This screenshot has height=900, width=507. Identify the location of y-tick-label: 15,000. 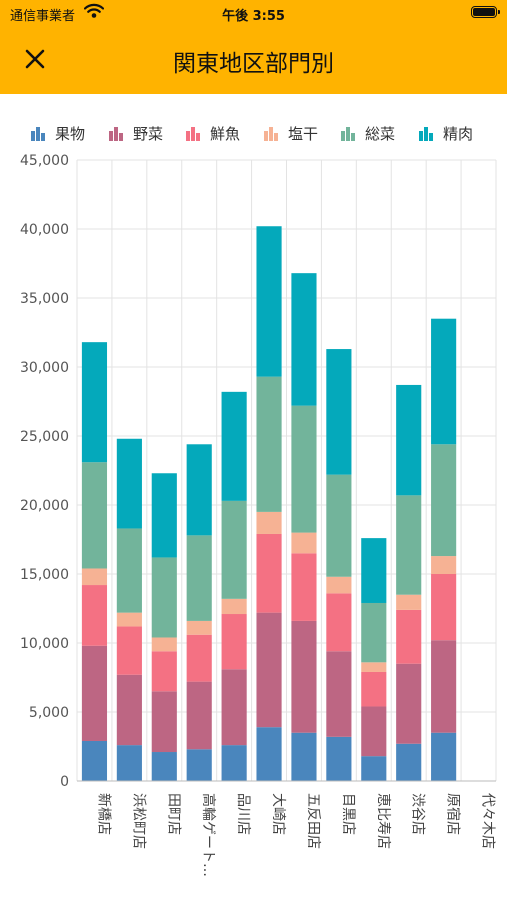
(44, 575).